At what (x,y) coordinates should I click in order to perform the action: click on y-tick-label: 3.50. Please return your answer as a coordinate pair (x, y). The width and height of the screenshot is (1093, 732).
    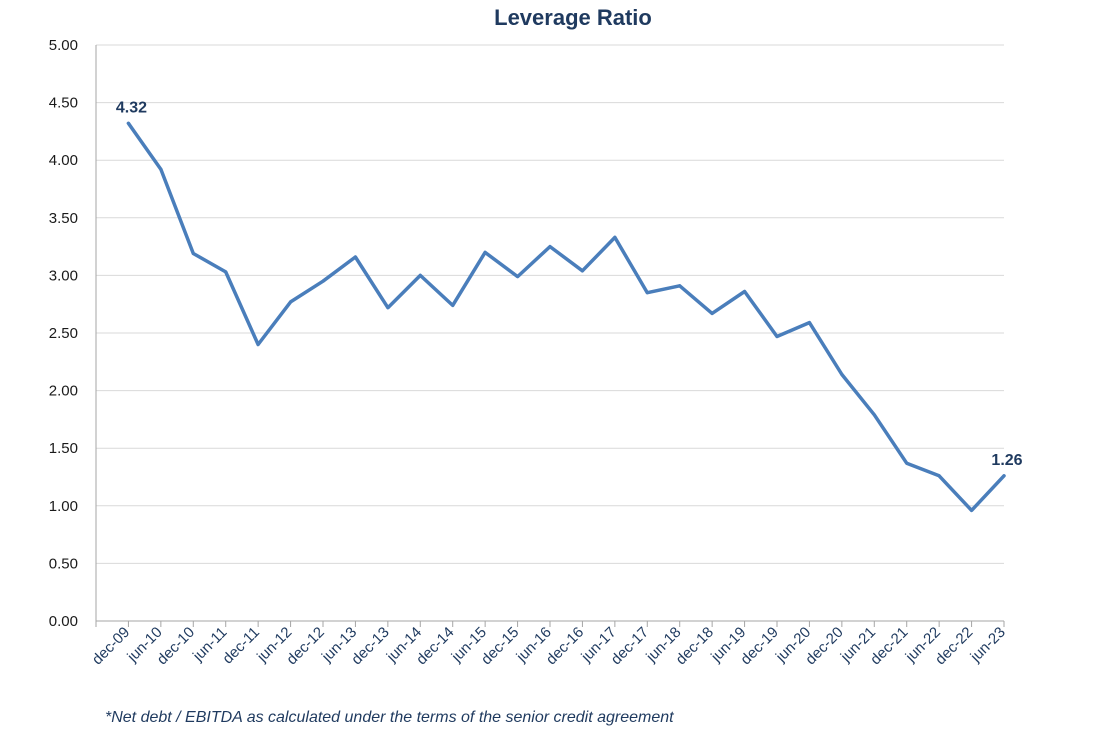
    Looking at the image, I should click on (63, 218).